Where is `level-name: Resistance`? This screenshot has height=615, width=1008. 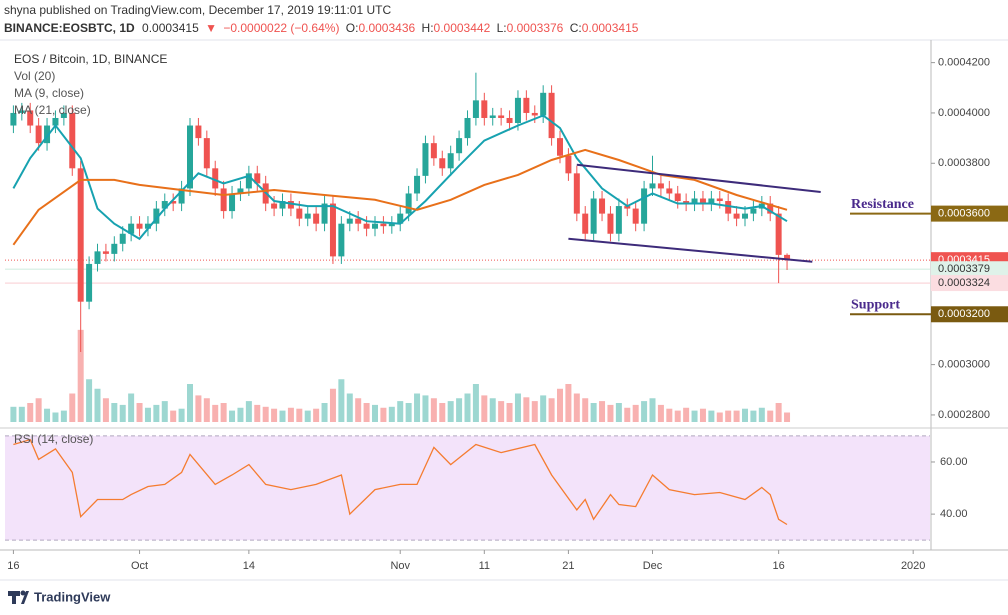 level-name: Resistance is located at coordinates (882, 204).